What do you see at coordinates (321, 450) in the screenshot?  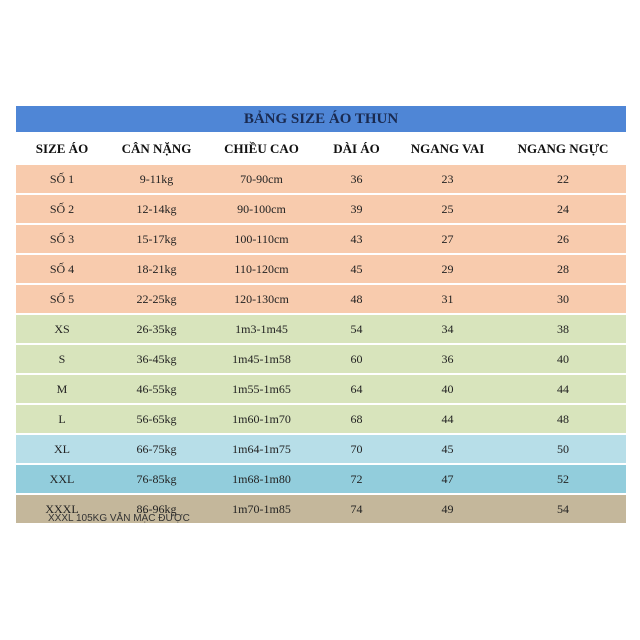 I see `size-row: XL 66-75kg 1m64-1m75 70 45 50` at bounding box center [321, 450].